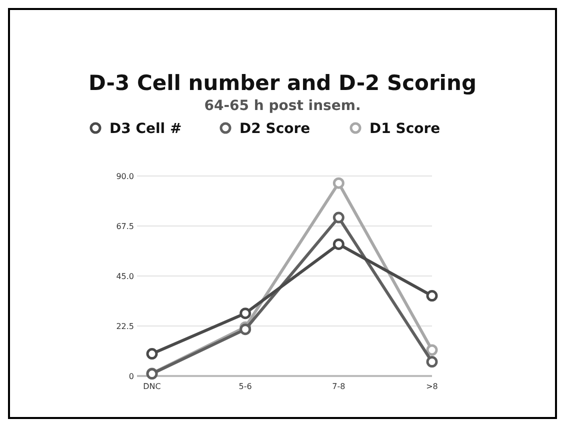  Describe the element at coordinates (275, 129) in the screenshot. I see `legend-label: D2 Score` at that location.